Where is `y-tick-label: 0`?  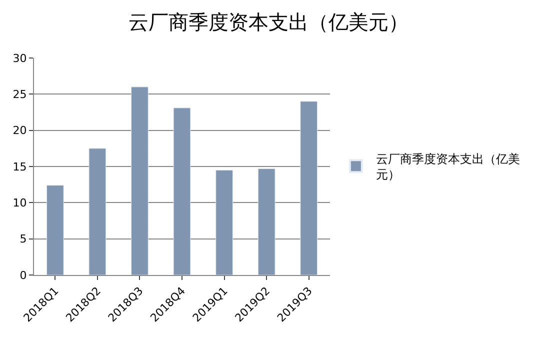 y-tick-label: 0 is located at coordinates (23, 275).